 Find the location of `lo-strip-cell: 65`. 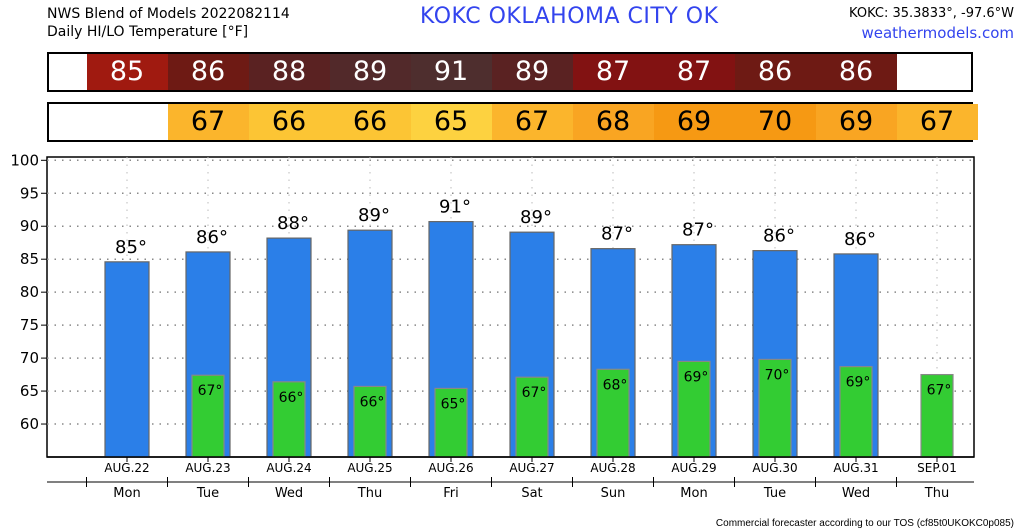

lo-strip-cell: 65 is located at coordinates (451, 122).